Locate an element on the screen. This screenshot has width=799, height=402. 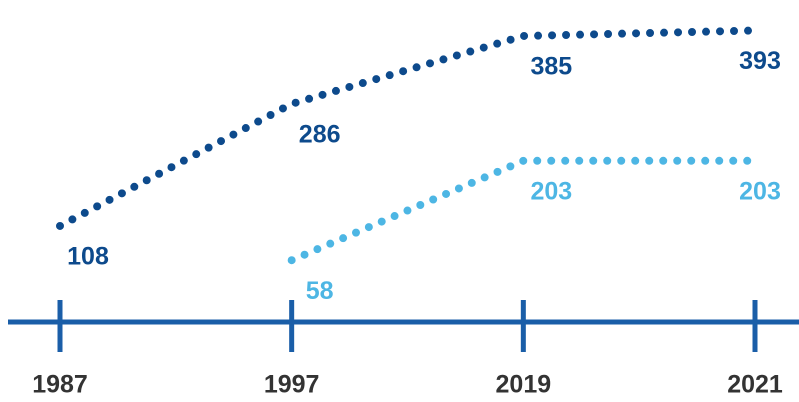
value-label: 286 is located at coordinates (320, 134).